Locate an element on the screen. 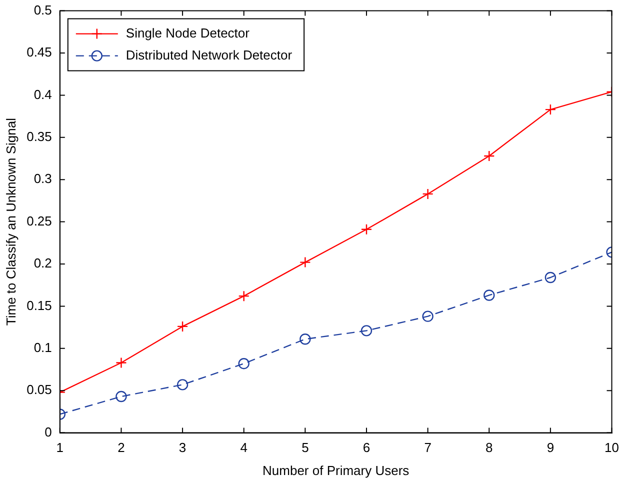 This screenshot has height=483, width=622. y-tick-label: 0.05 is located at coordinates (39, 390).